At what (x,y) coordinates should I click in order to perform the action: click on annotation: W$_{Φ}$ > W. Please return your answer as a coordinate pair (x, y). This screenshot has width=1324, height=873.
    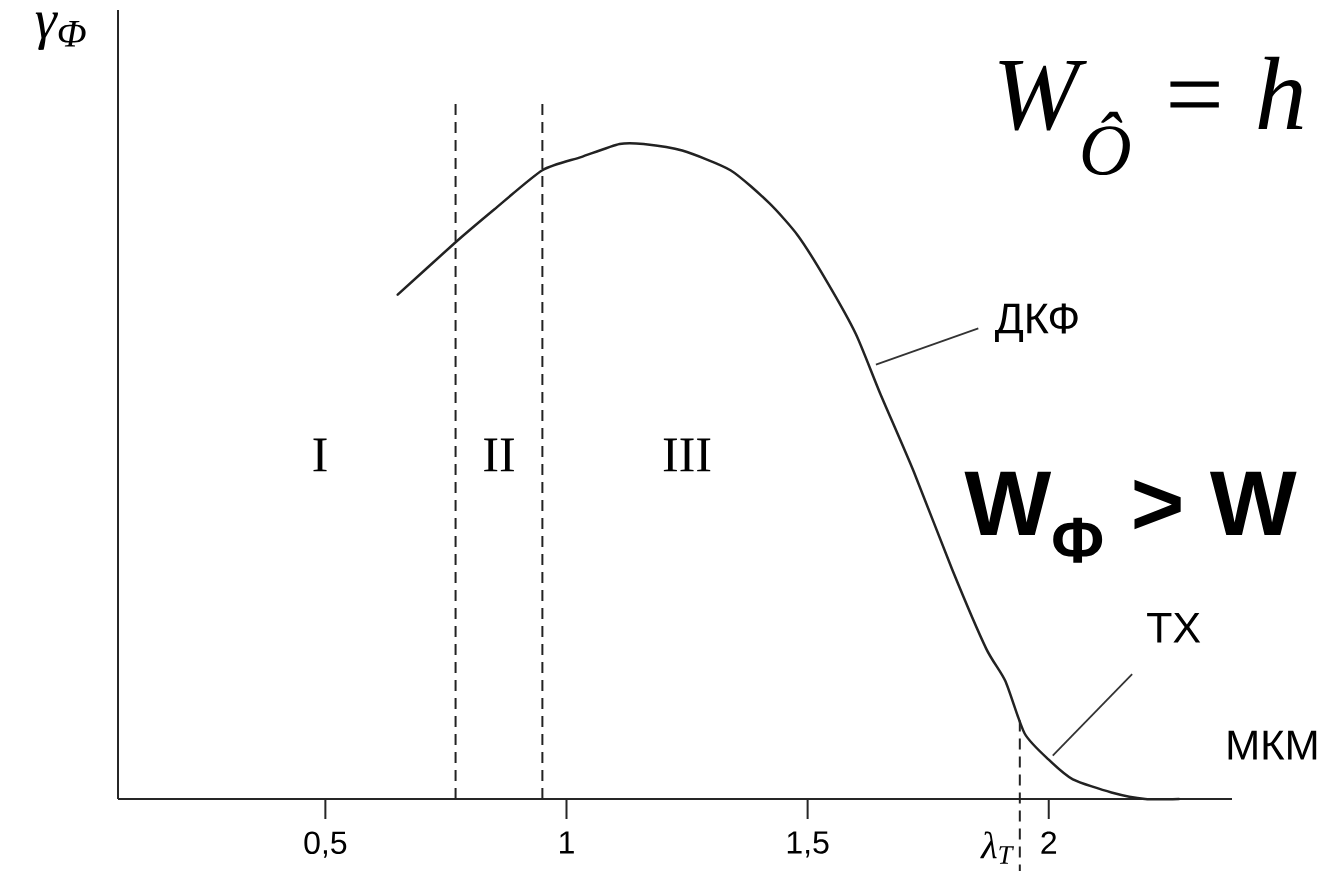
    Looking at the image, I should click on (1130, 517).